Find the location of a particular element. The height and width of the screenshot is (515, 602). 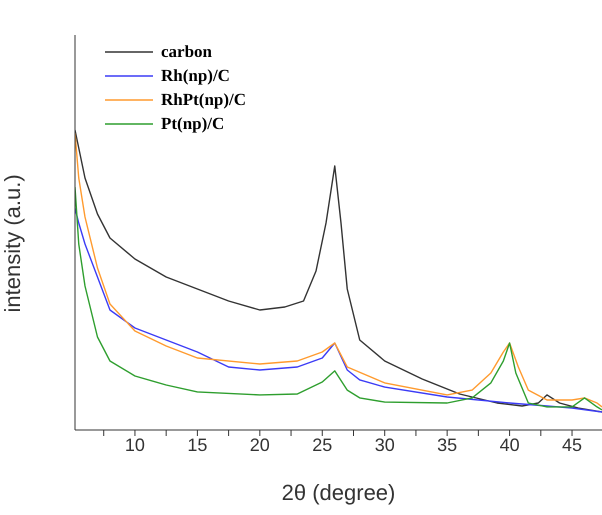

x-tick-label: 30 is located at coordinates (384, 444).